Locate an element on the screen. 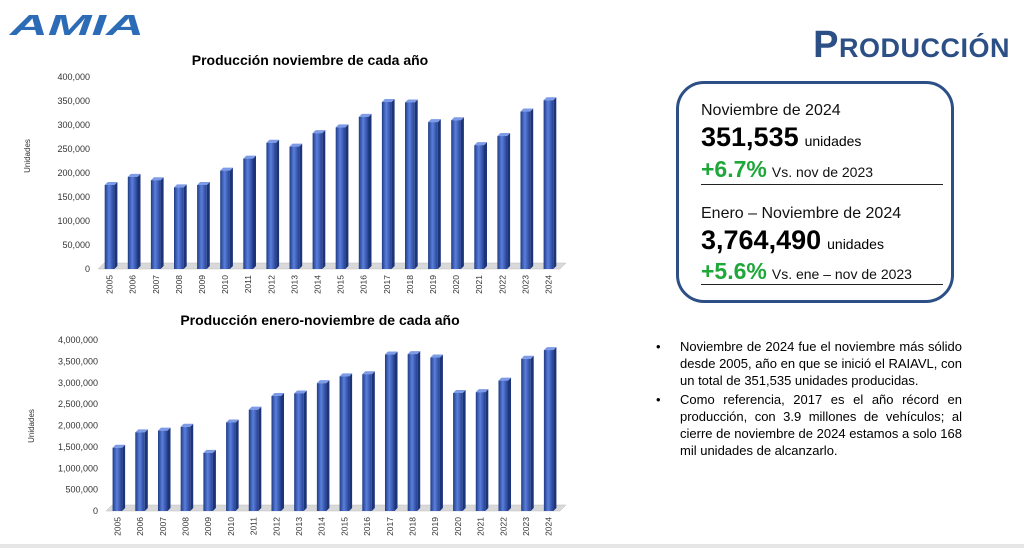  monthly-change-pct: +6.7% is located at coordinates (734, 169).